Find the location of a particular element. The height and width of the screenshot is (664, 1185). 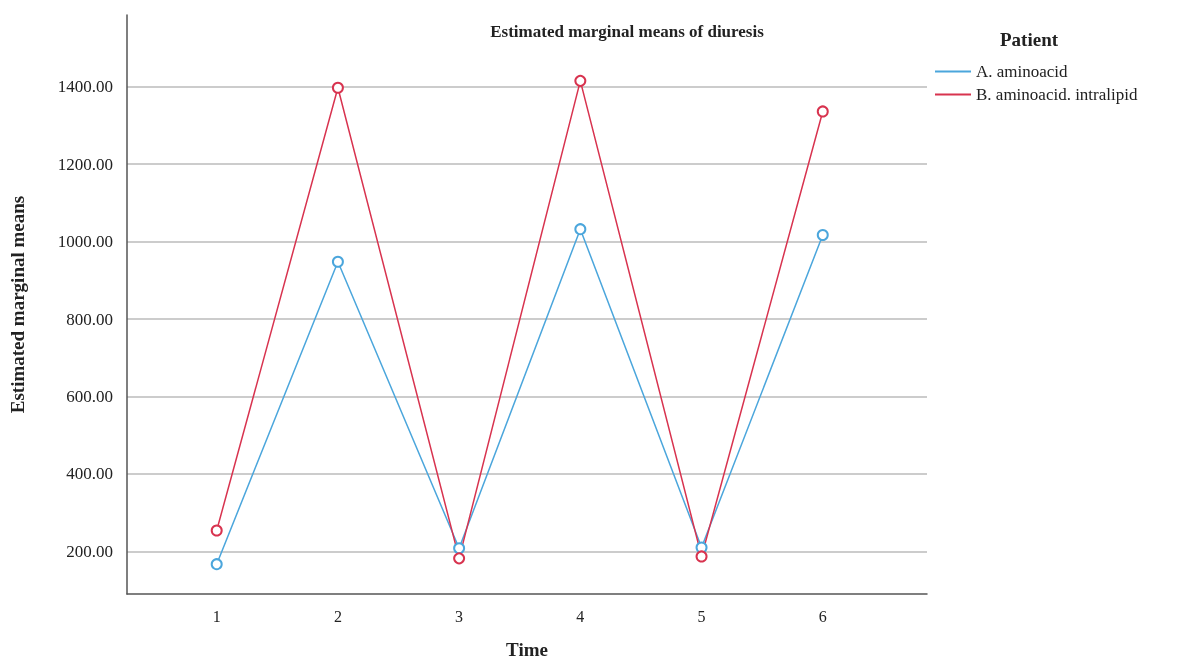

y-tick-label: 200.00 is located at coordinates (89, 551).